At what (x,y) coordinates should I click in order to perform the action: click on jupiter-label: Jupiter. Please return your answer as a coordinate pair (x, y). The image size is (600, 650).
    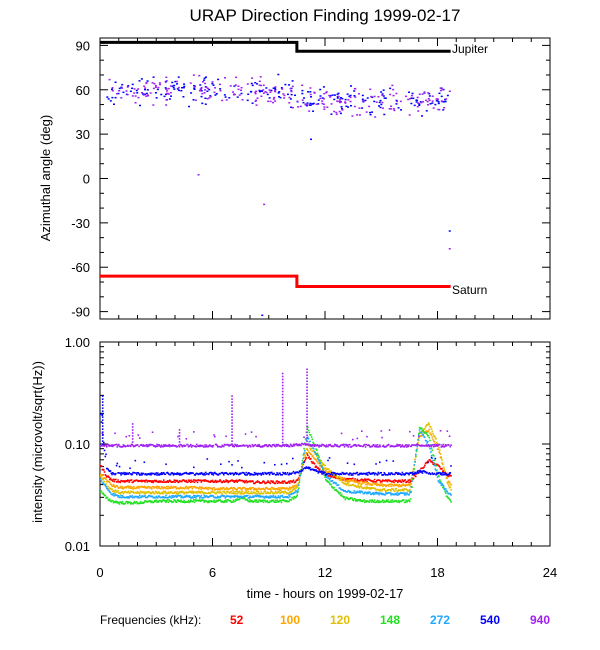
    Looking at the image, I should click on (470, 49).